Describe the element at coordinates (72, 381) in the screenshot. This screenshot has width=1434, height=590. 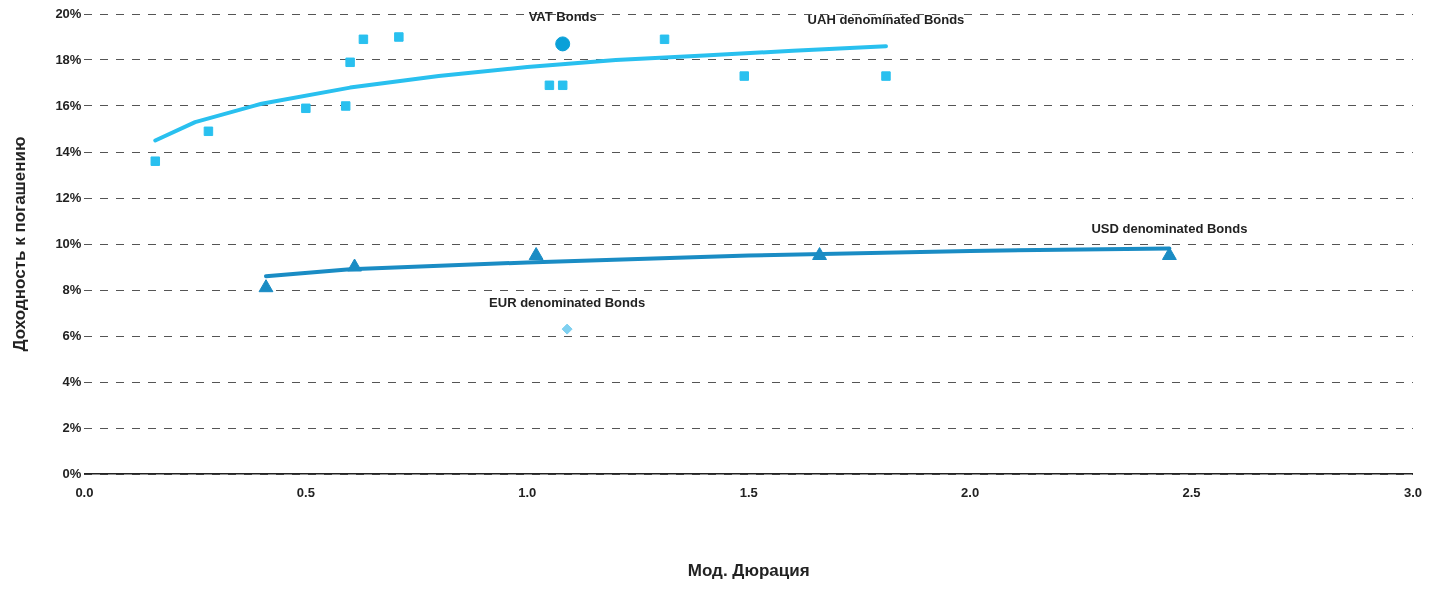
I see `y-tick-label: 4%` at that location.